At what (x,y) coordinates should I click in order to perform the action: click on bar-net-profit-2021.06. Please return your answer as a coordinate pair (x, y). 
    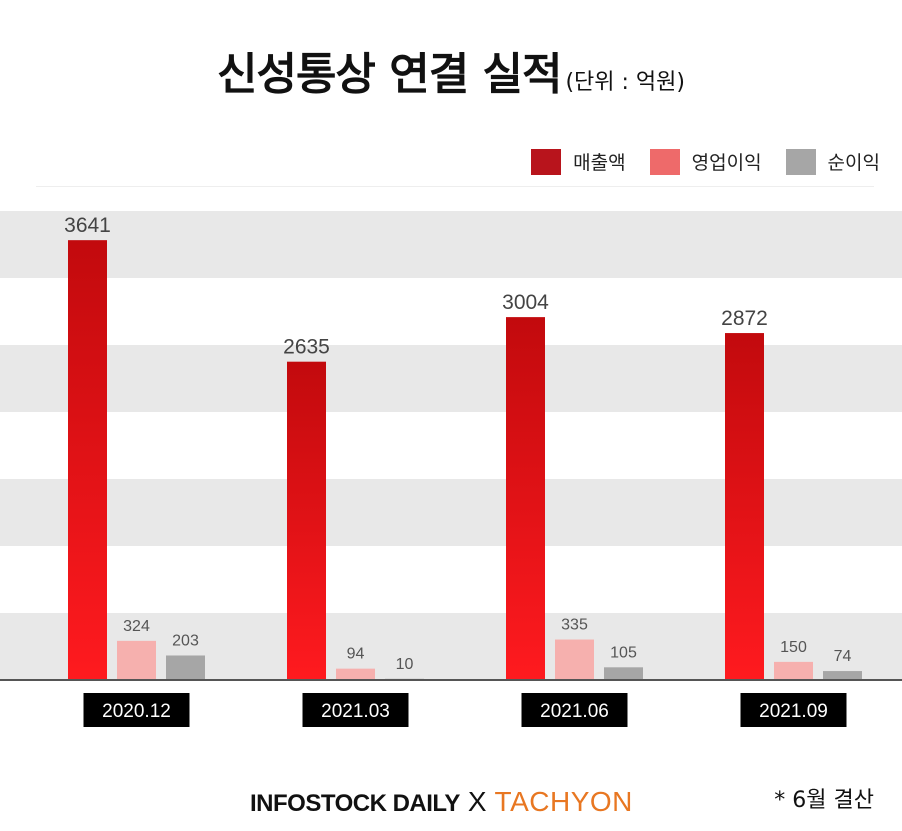
    Looking at the image, I should click on (623, 673).